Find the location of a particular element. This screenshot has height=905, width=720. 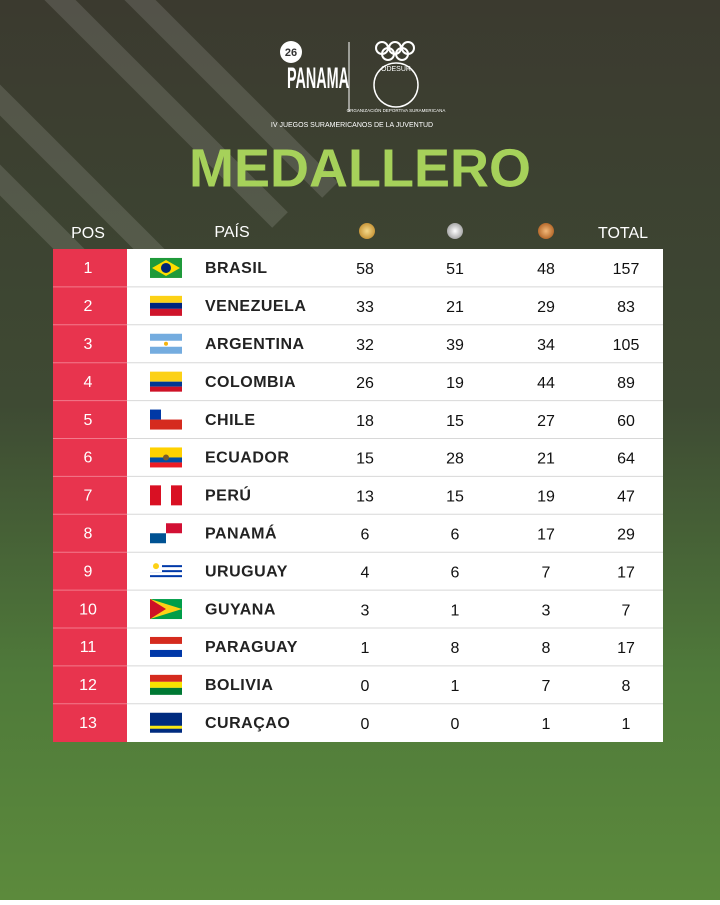

bronze-count: 7 is located at coordinates (546, 572).